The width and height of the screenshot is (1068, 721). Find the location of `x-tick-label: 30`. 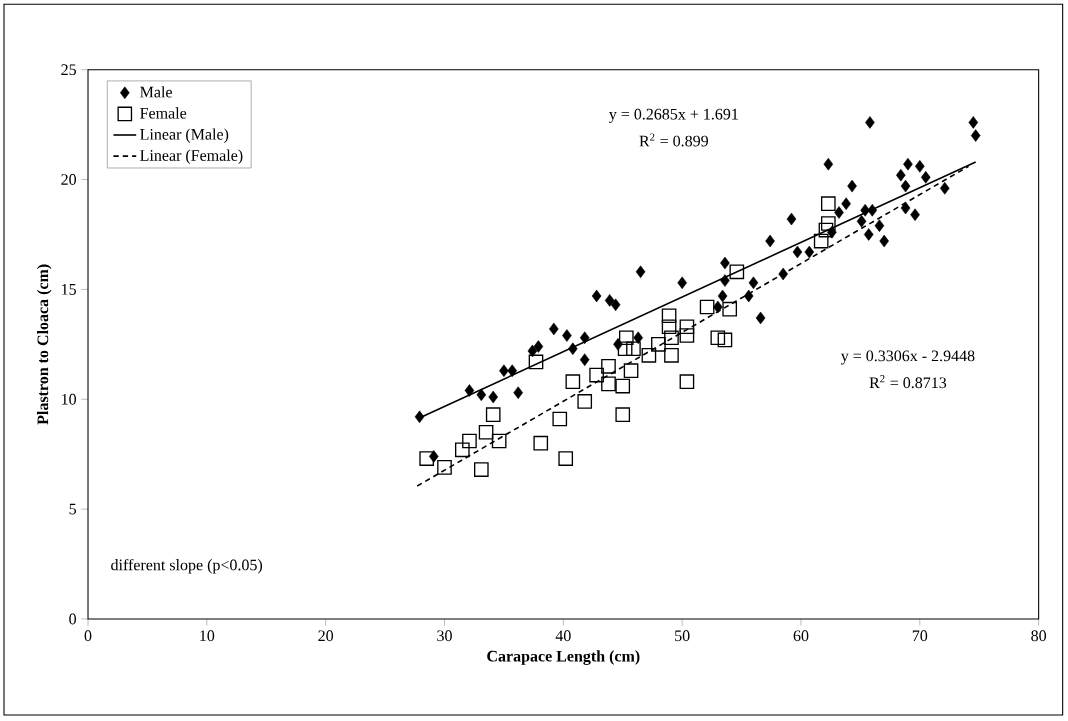

x-tick-label: 30 is located at coordinates (444, 636).